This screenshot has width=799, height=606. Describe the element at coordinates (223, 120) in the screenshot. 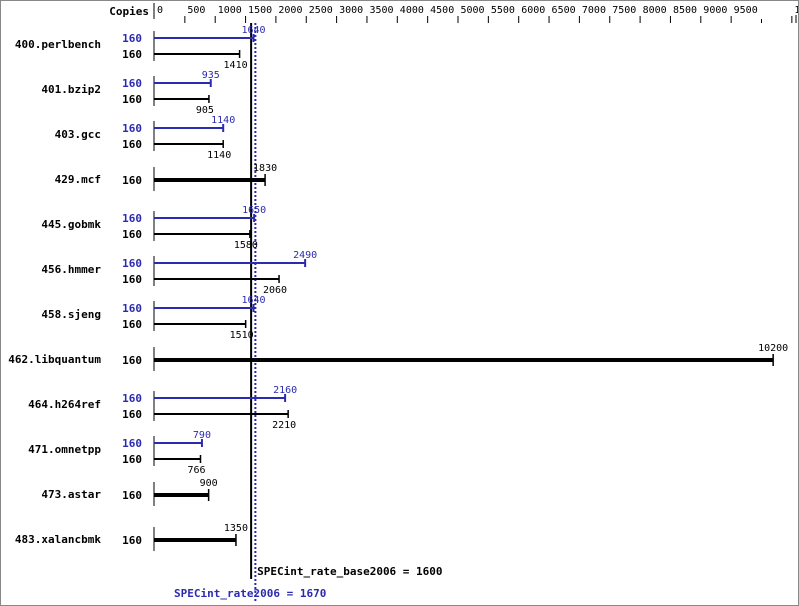

I see `peak-value-label: 1140` at that location.